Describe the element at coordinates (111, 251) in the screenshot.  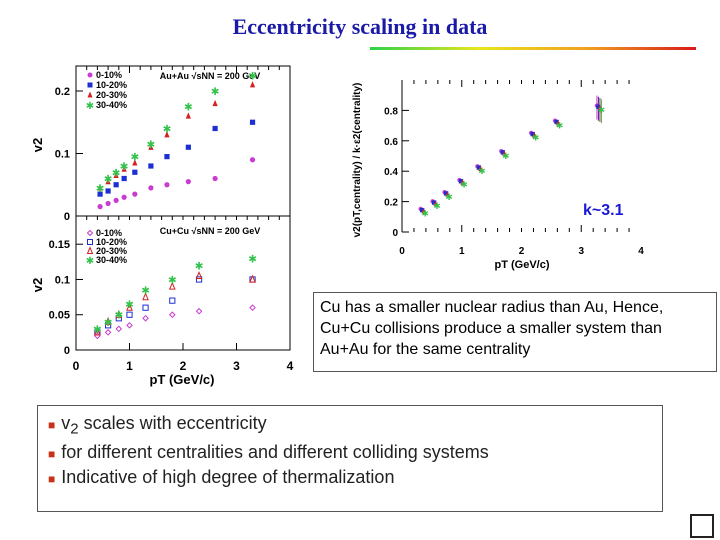
I see `cucu-legend-label: 20-30%` at that location.